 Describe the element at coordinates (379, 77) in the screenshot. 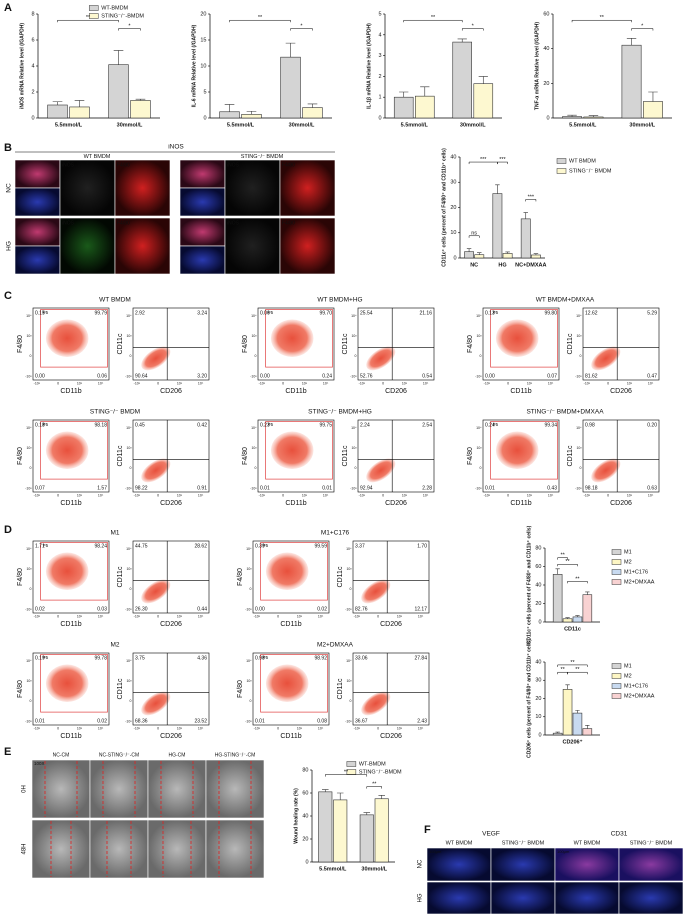

I see `y-tick-label: 2` at that location.